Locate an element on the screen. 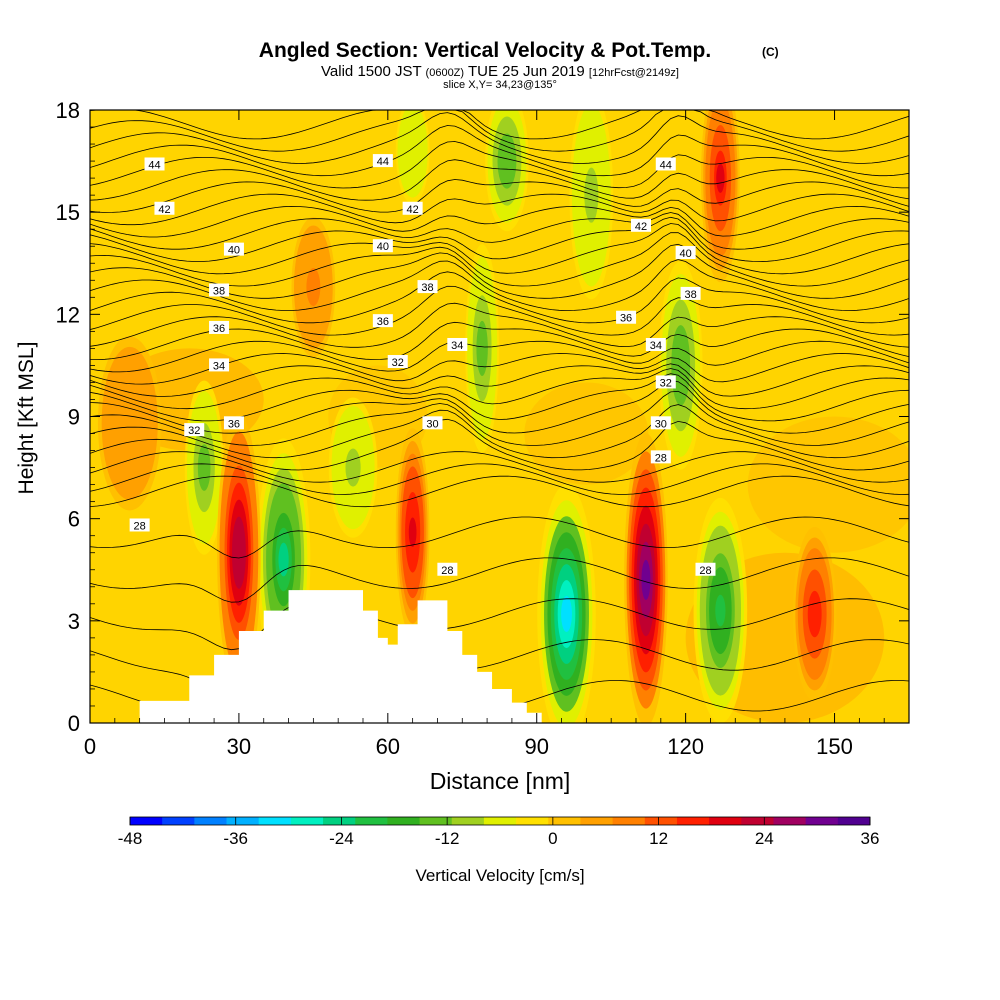 The width and height of the screenshot is (1000, 1000). x-tick-label: 30 is located at coordinates (239, 746).